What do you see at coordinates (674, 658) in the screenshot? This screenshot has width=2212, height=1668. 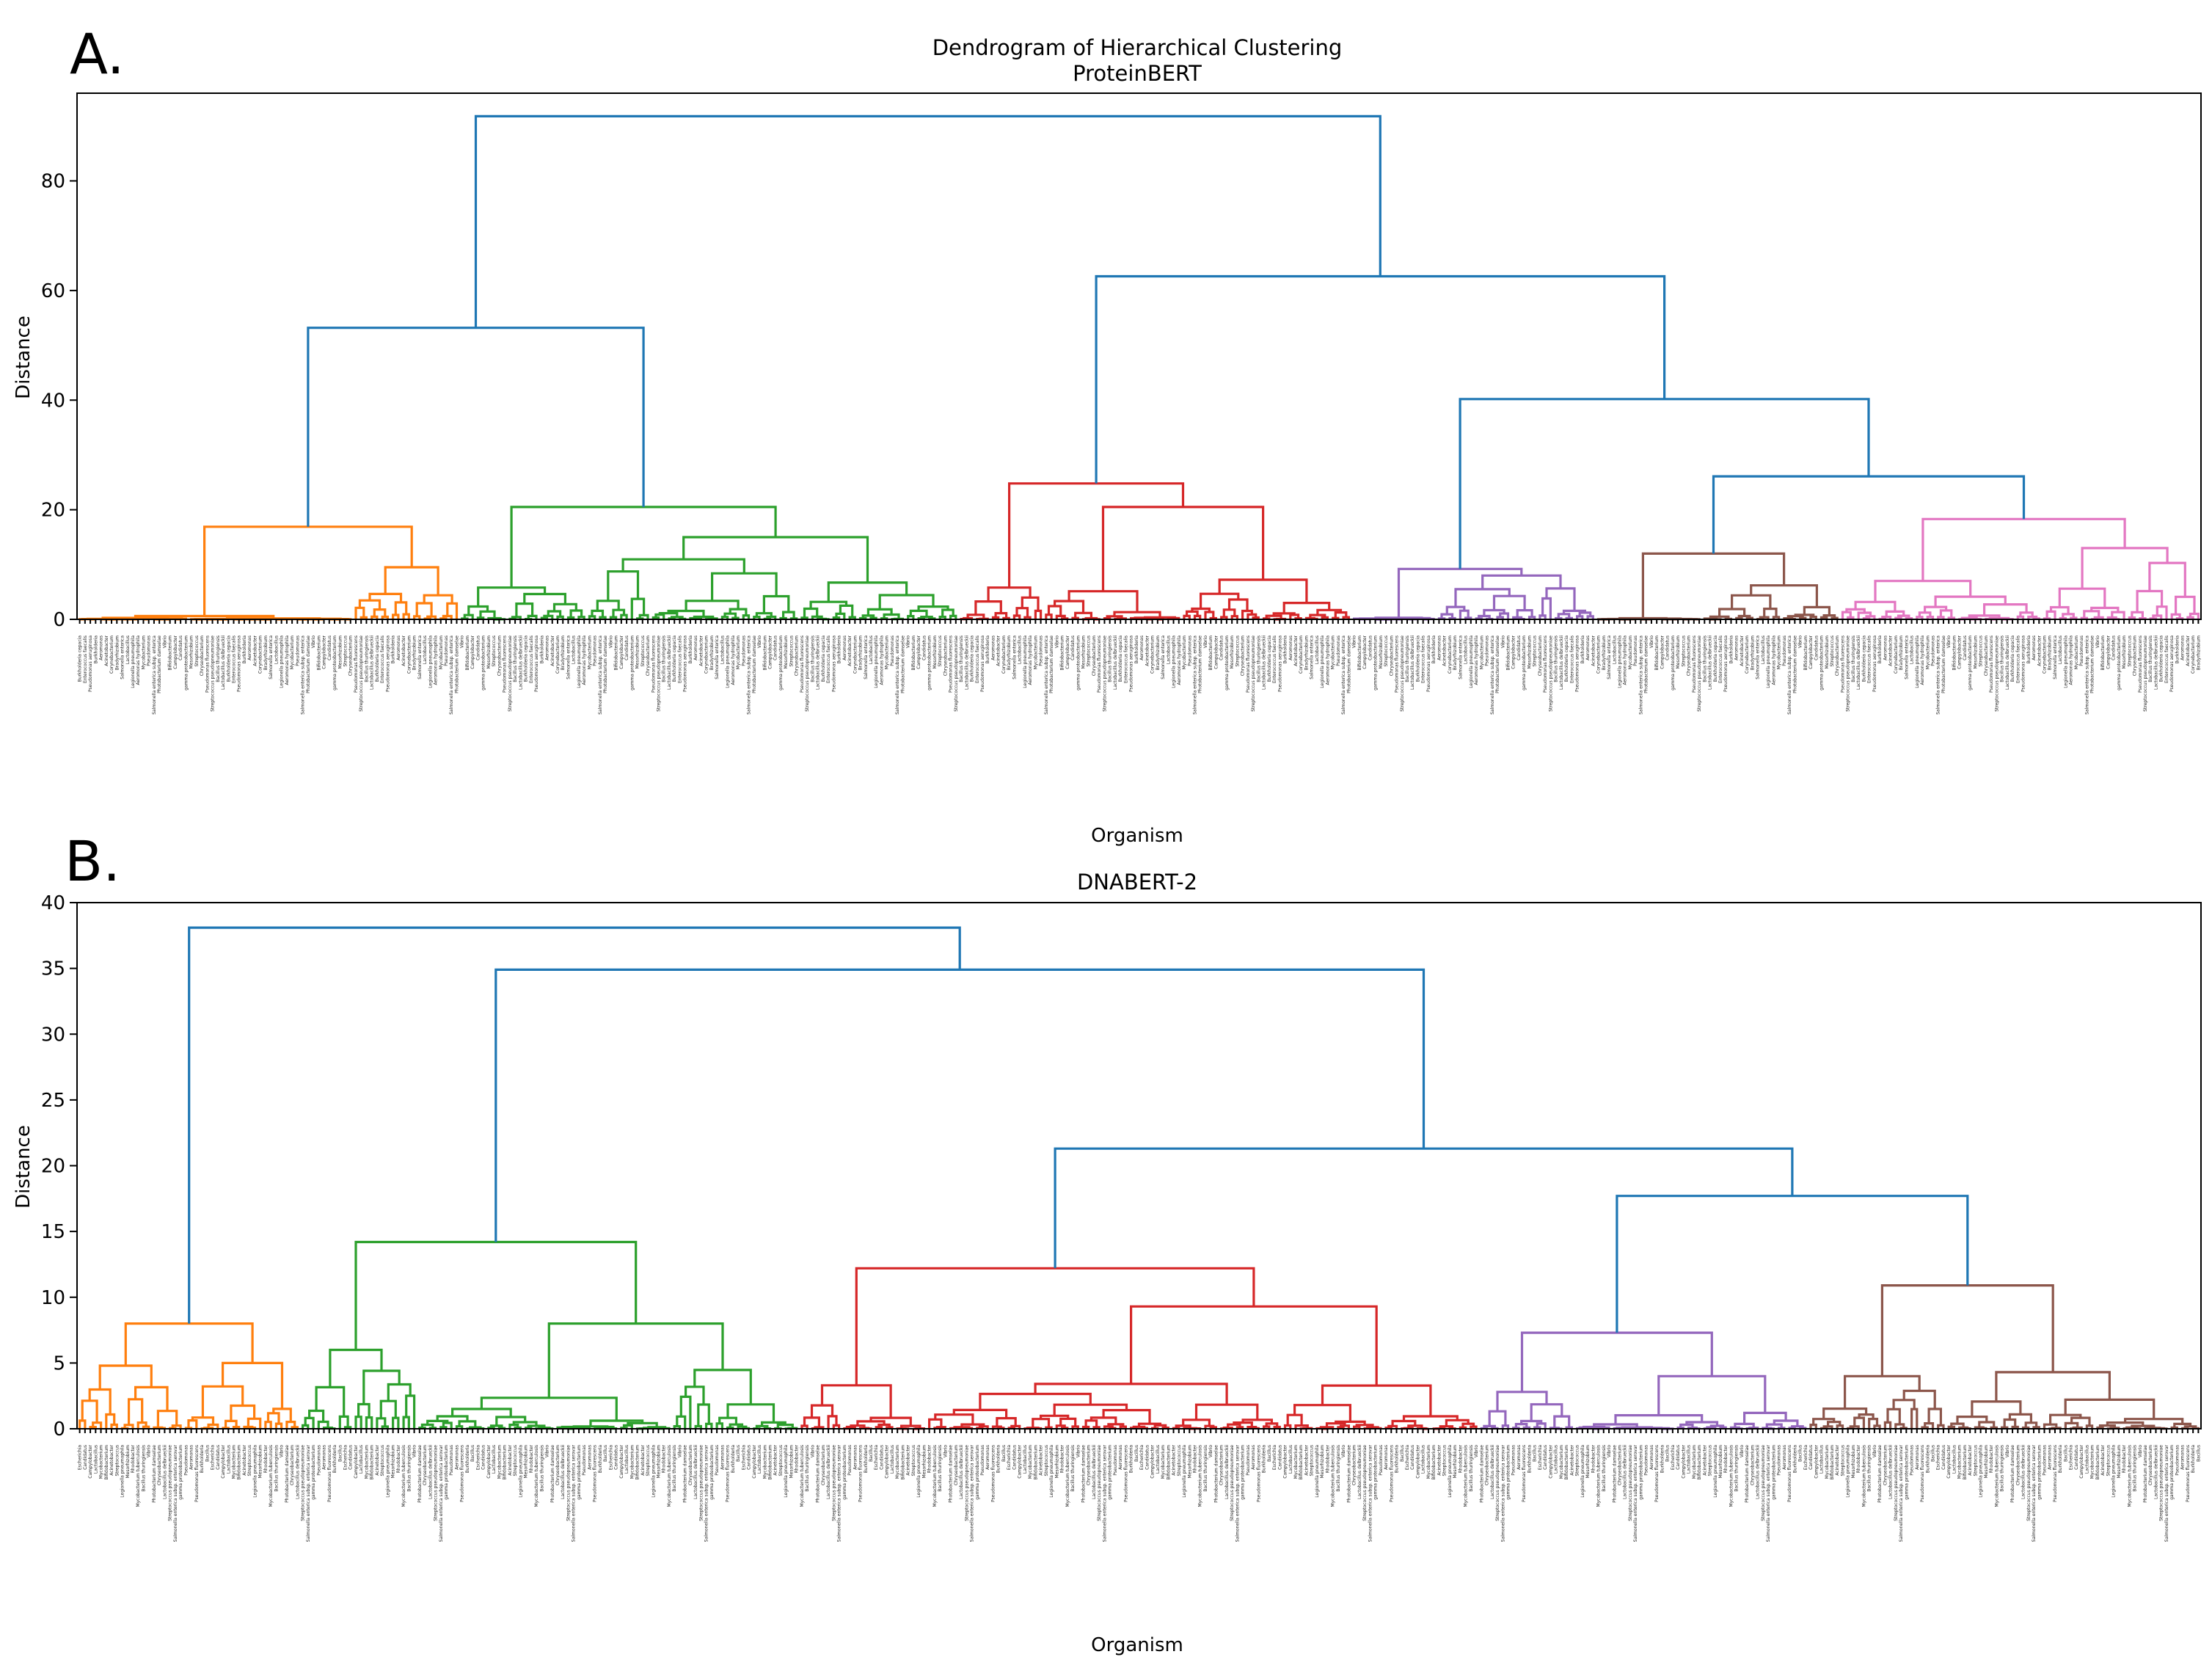 I see `leaf-label-0-112: Burkholderia cepacia` at bounding box center [674, 658].